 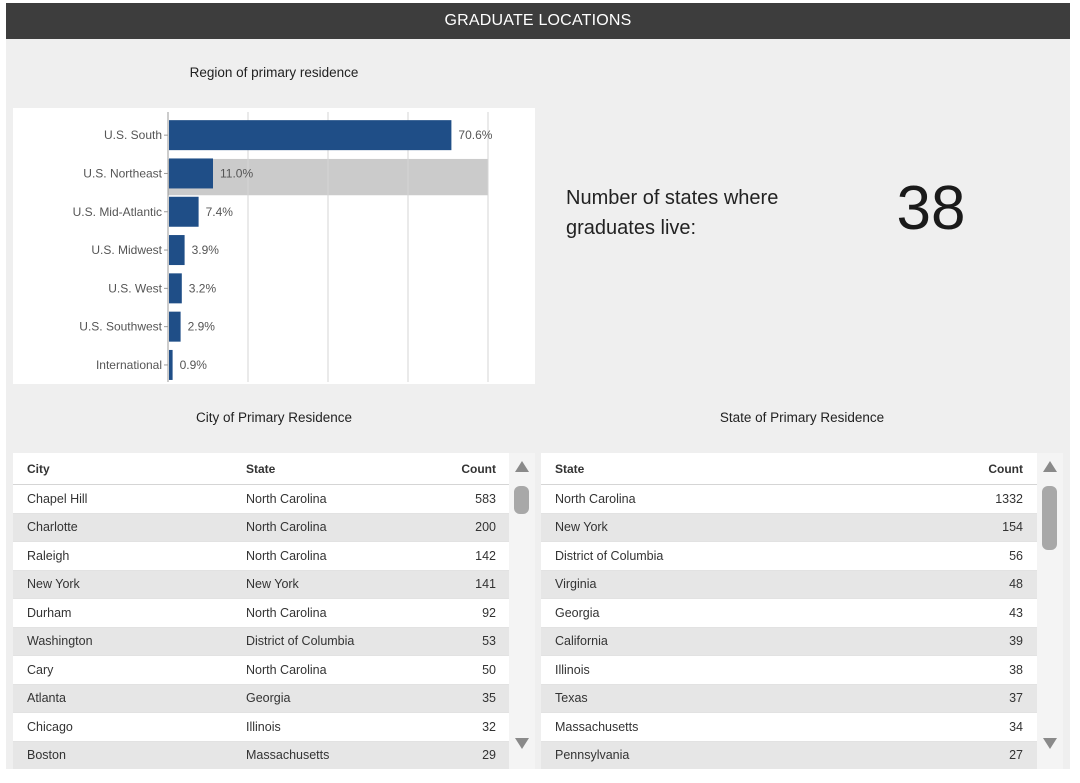 What do you see at coordinates (802, 417) in the screenshot?
I see `state-table-title: State of Primary Residence` at bounding box center [802, 417].